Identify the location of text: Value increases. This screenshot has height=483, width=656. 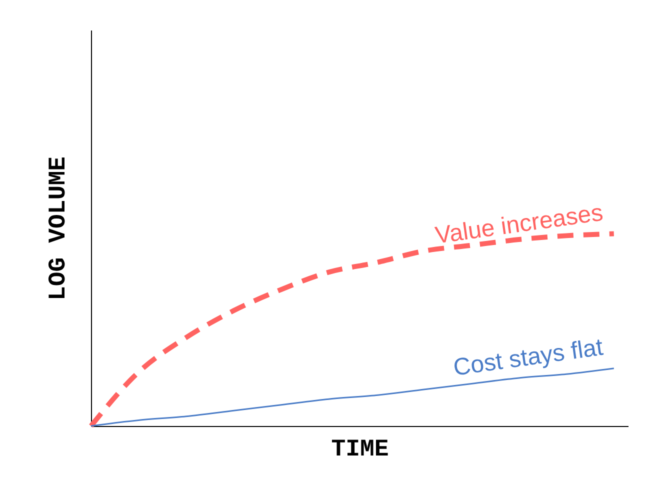
(519, 224).